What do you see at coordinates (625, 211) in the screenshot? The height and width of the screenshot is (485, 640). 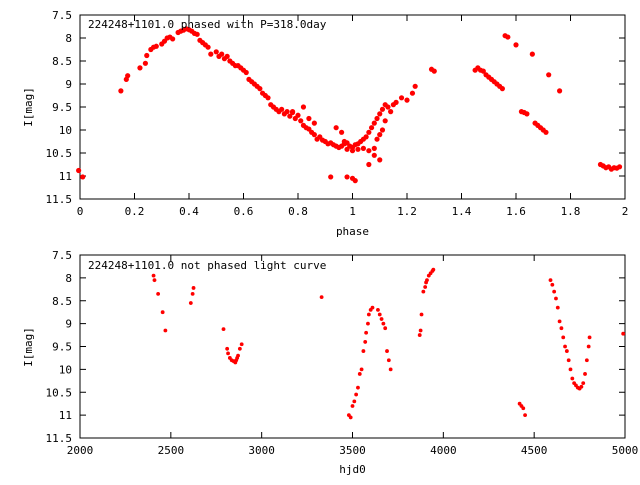 I see `x-tick-label: 2` at bounding box center [625, 211].